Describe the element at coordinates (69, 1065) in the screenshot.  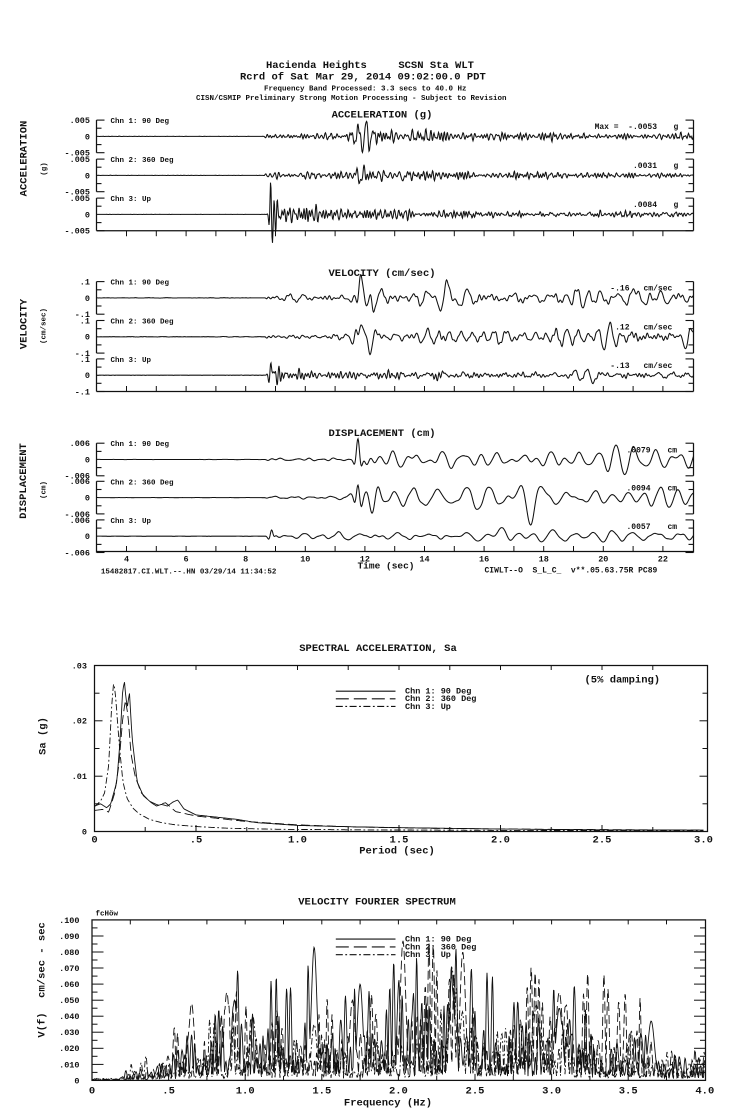
I see `svg-text: .010` at that location.